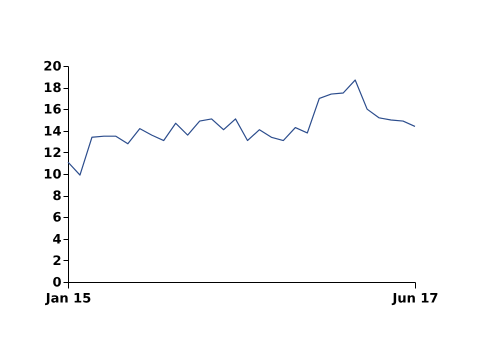  What do you see at coordinates (57, 196) in the screenshot?
I see `y-tick-label: 8` at bounding box center [57, 196].